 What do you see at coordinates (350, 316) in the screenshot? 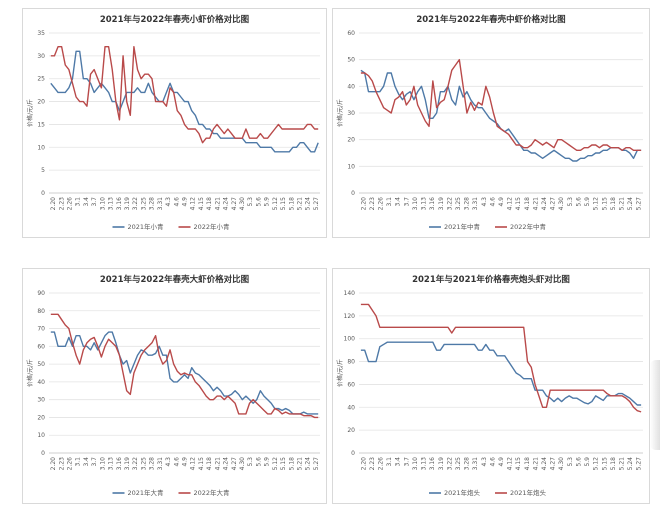
I see `y-tick-label: 120` at bounding box center [350, 316].